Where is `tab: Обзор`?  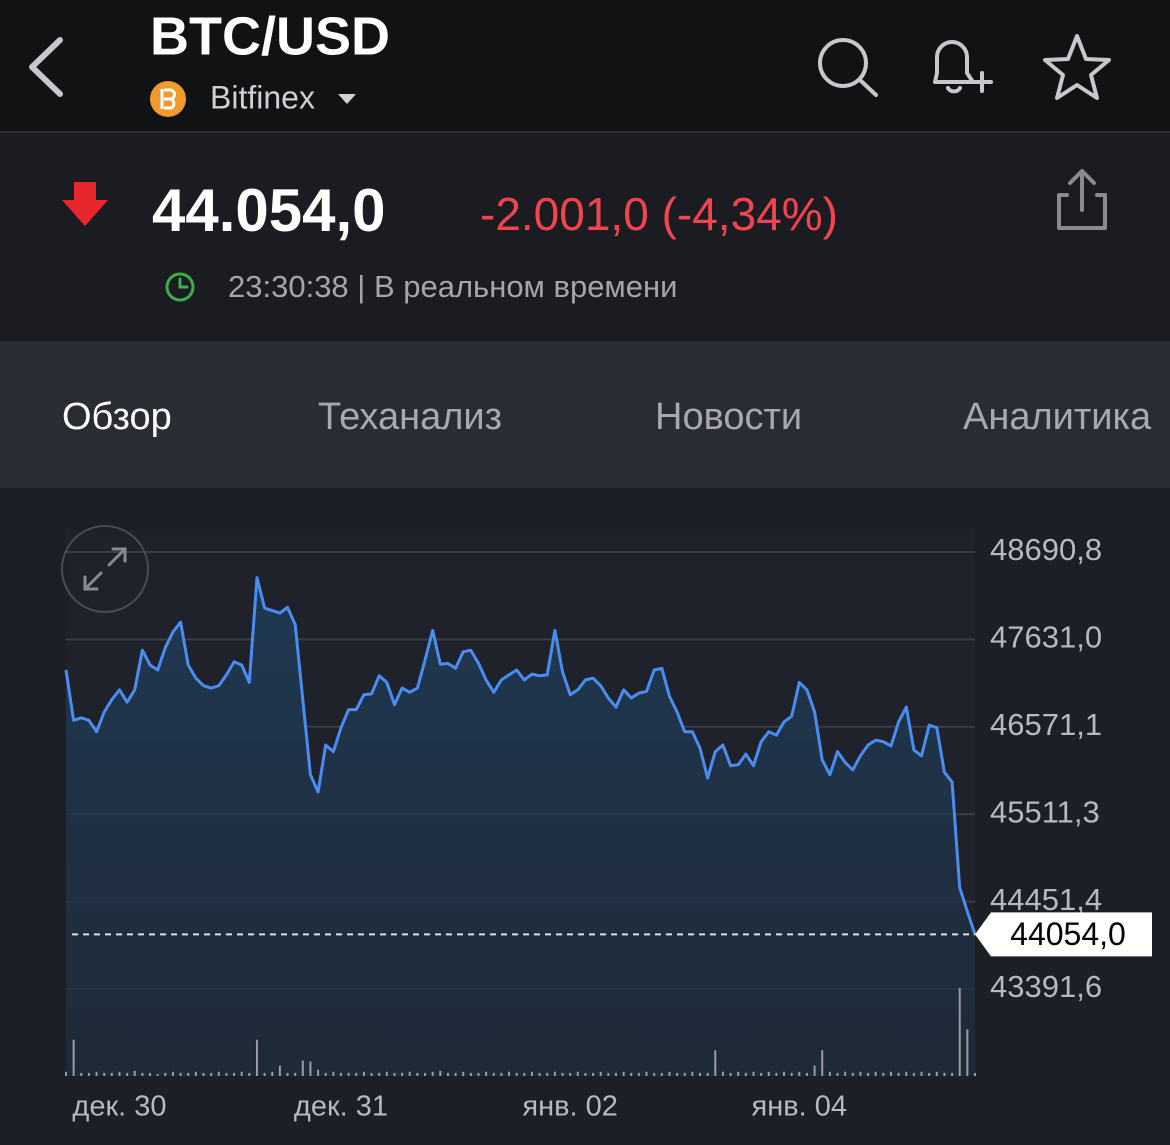
tab: Обзор is located at coordinates (117, 417).